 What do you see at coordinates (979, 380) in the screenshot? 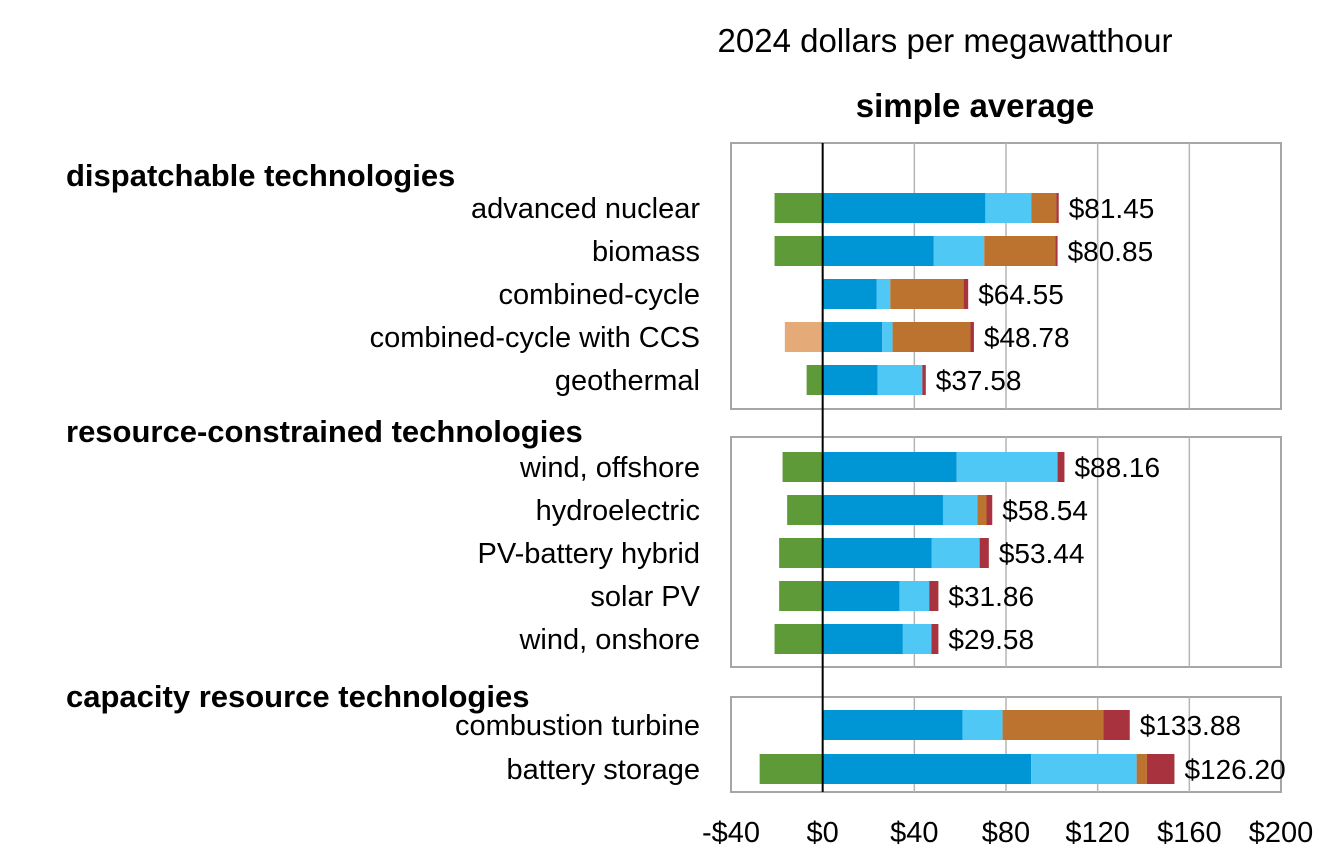
I see `value-label: $37.58` at bounding box center [979, 380].